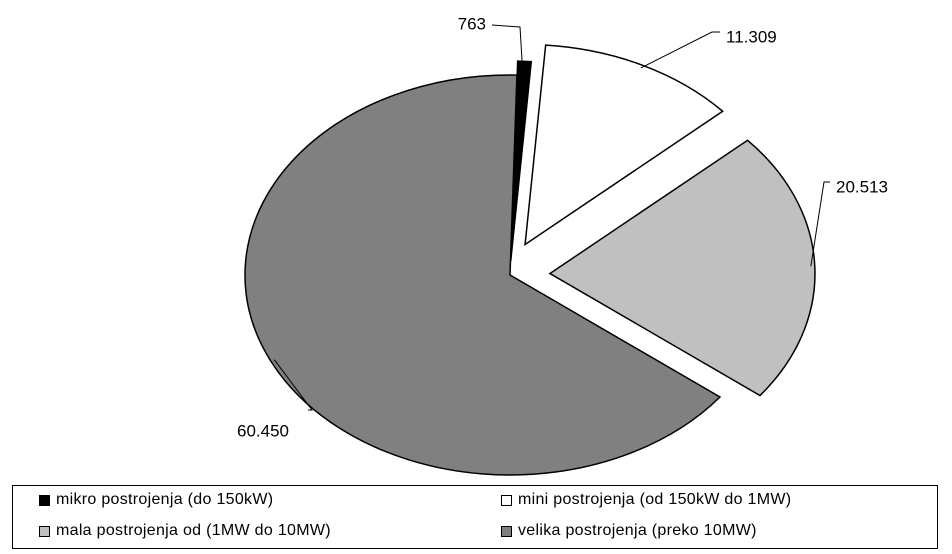  What do you see at coordinates (862, 186) in the screenshot?
I see `data-label-mala: 20.513` at bounding box center [862, 186].